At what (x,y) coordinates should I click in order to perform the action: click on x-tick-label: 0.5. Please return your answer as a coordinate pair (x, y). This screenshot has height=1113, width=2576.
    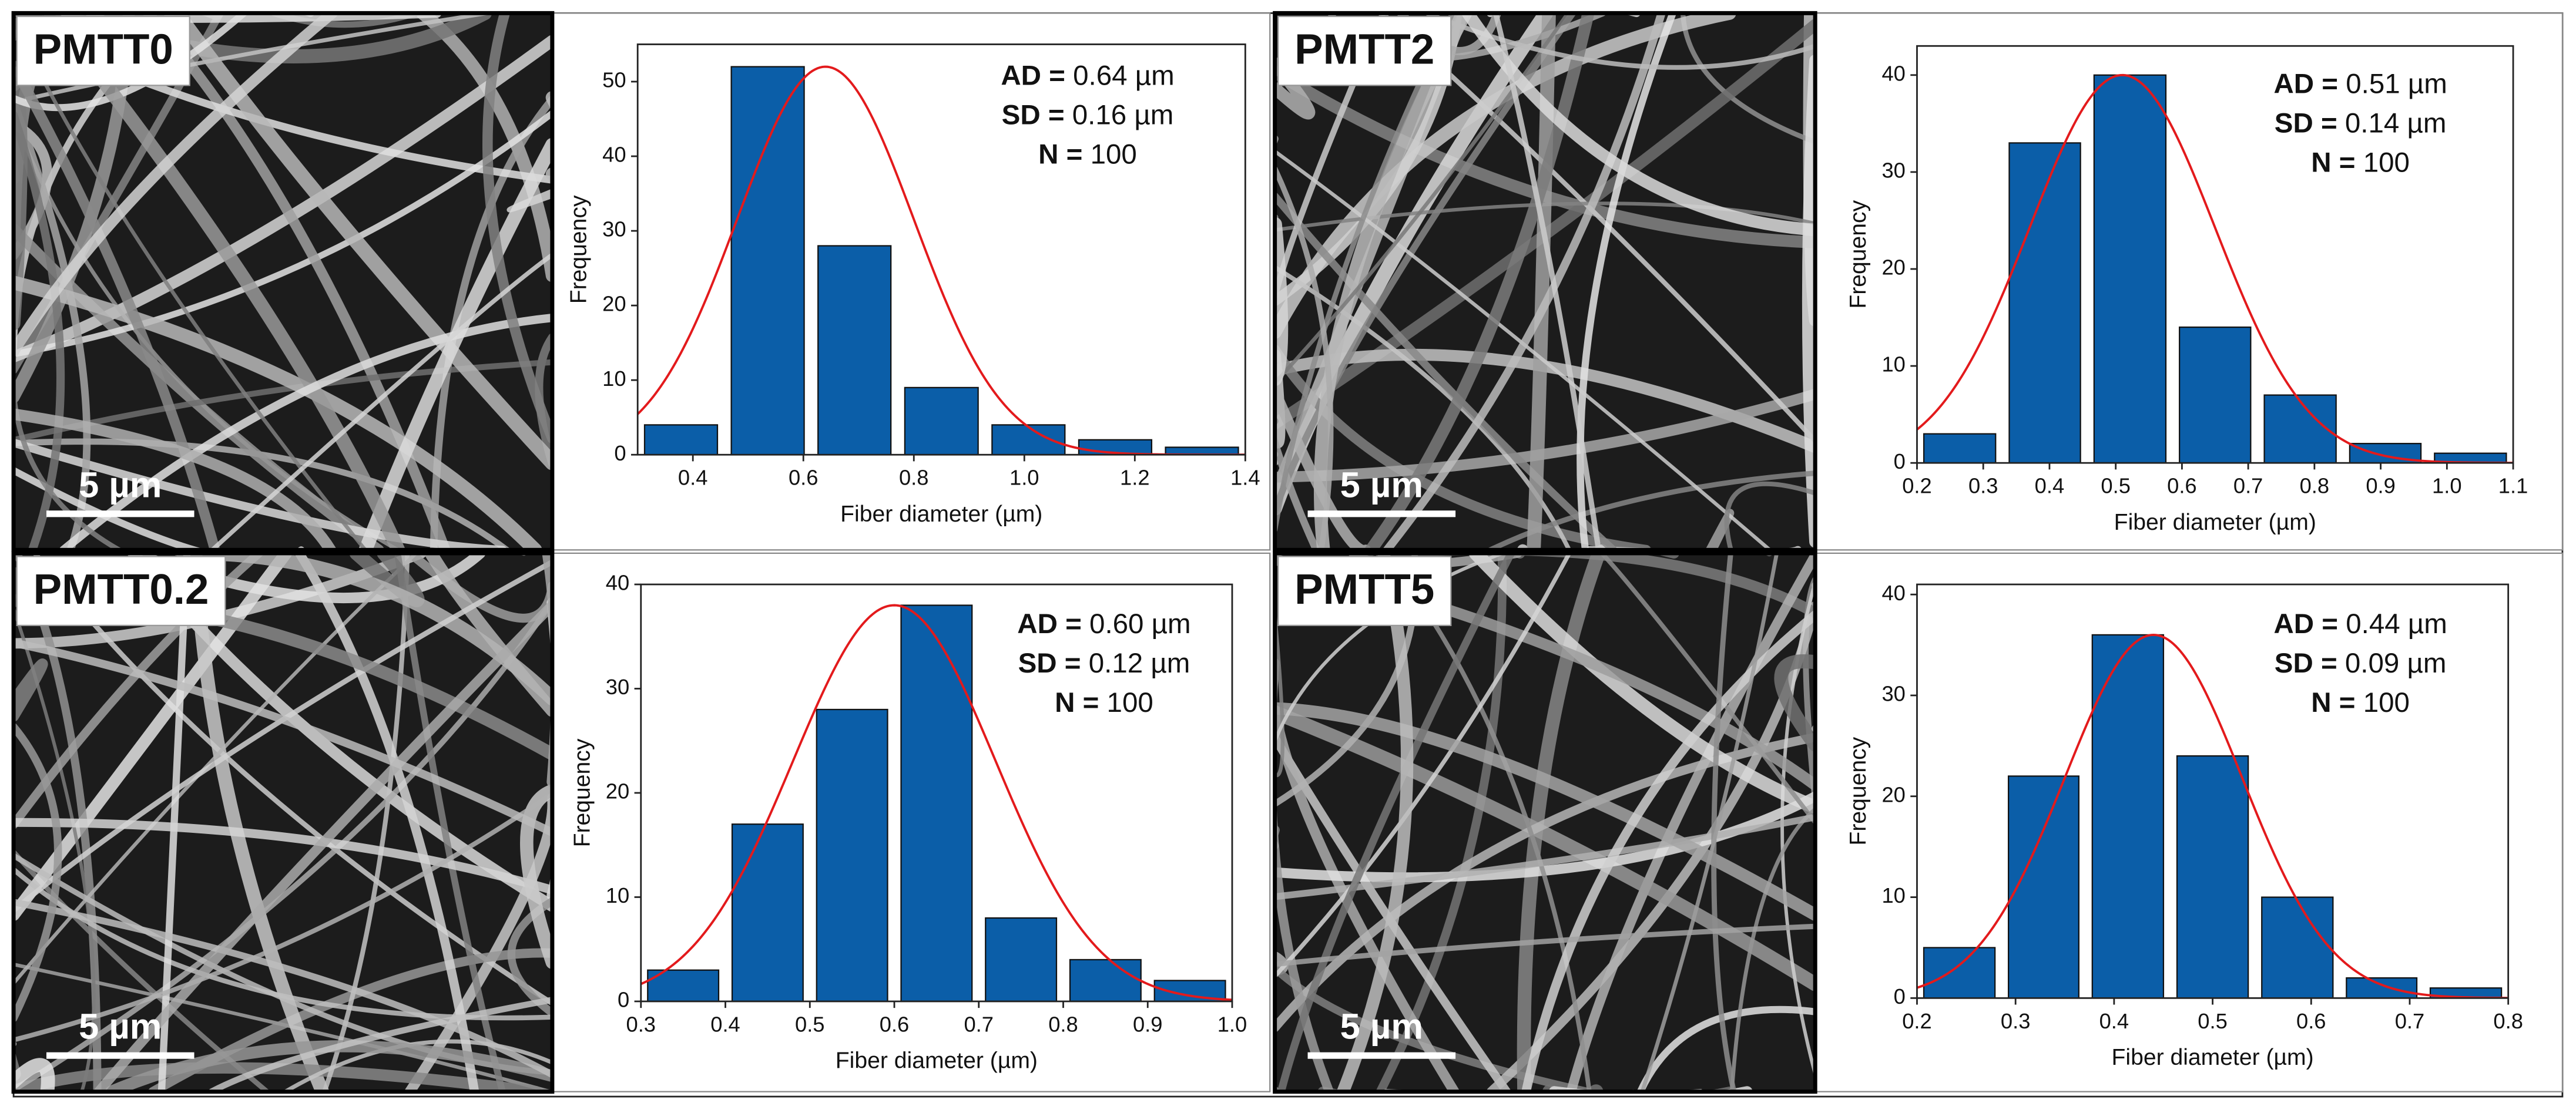
    Looking at the image, I should click on (2213, 1021).